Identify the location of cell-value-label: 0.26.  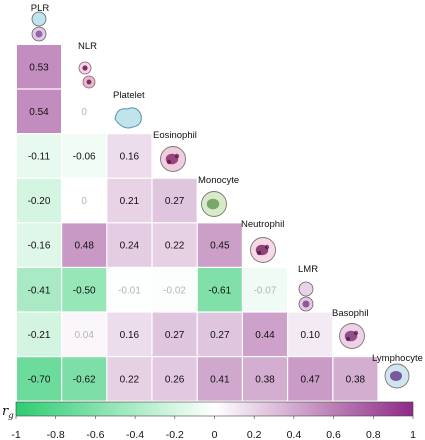
(175, 380).